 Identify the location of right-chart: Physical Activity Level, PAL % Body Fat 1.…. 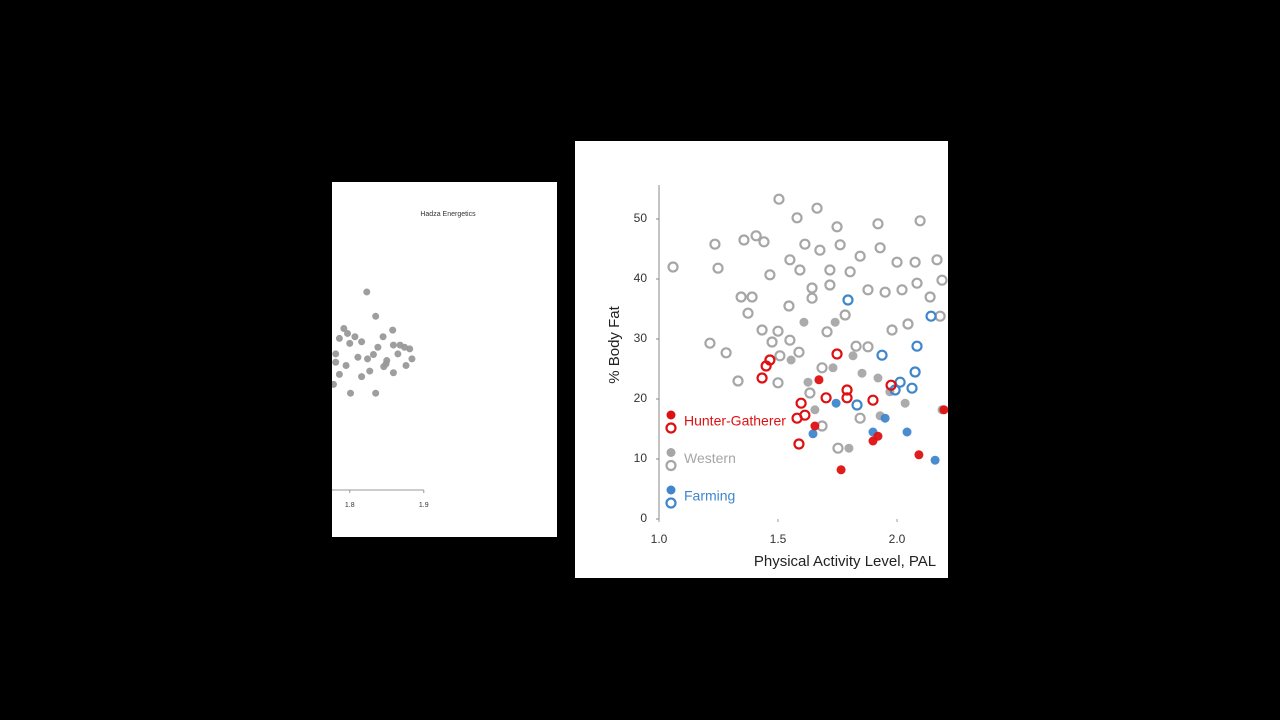
(777, 377).